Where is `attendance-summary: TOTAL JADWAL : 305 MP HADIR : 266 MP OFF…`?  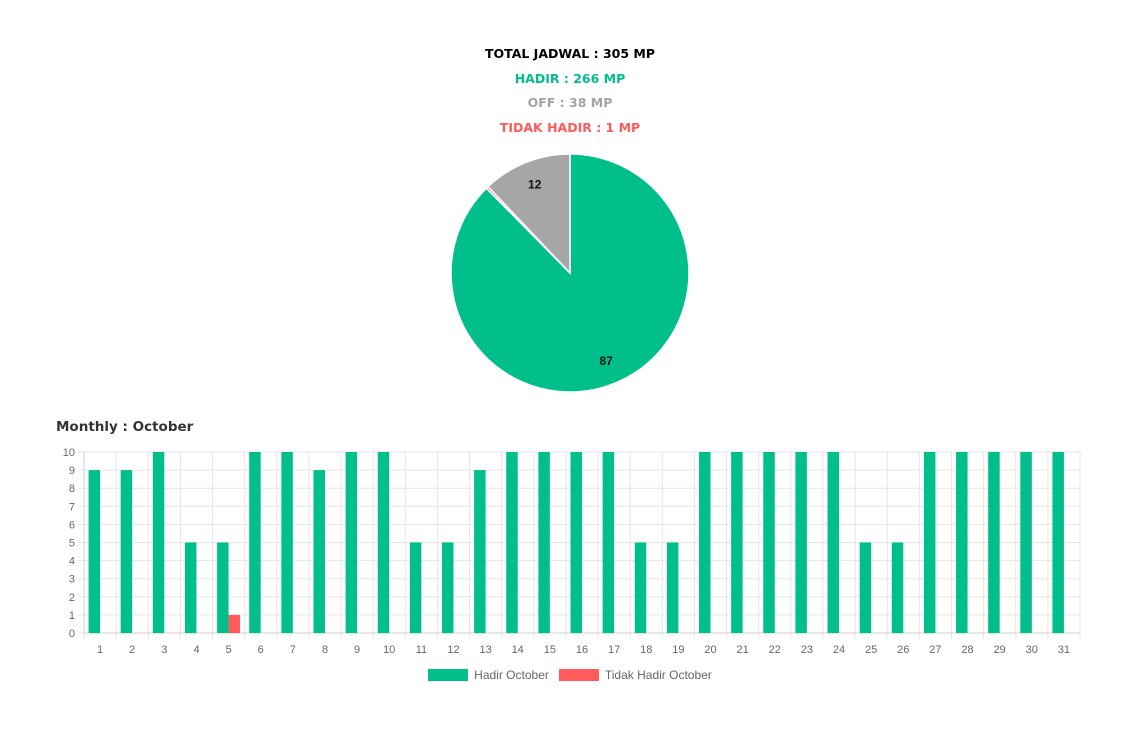 attendance-summary: TOTAL JADWAL : 305 MP HADIR : 266 MP OFF… is located at coordinates (570, 91).